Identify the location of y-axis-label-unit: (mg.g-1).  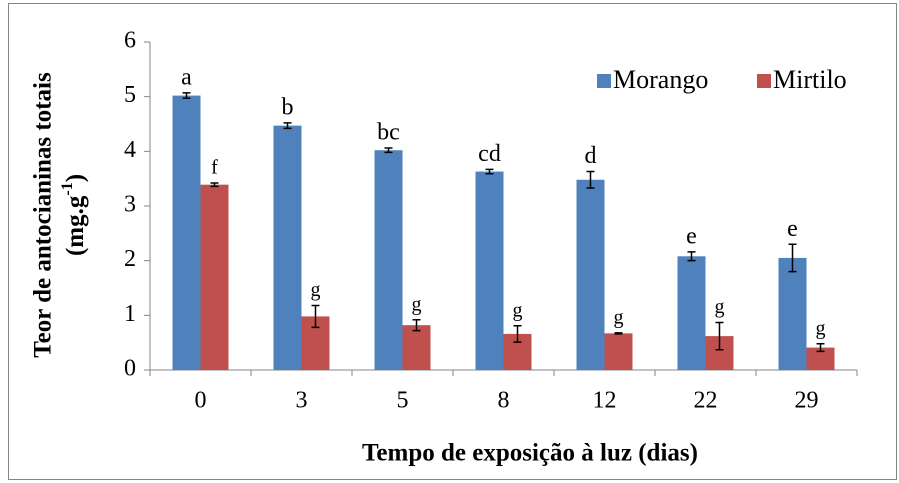
(74, 215).